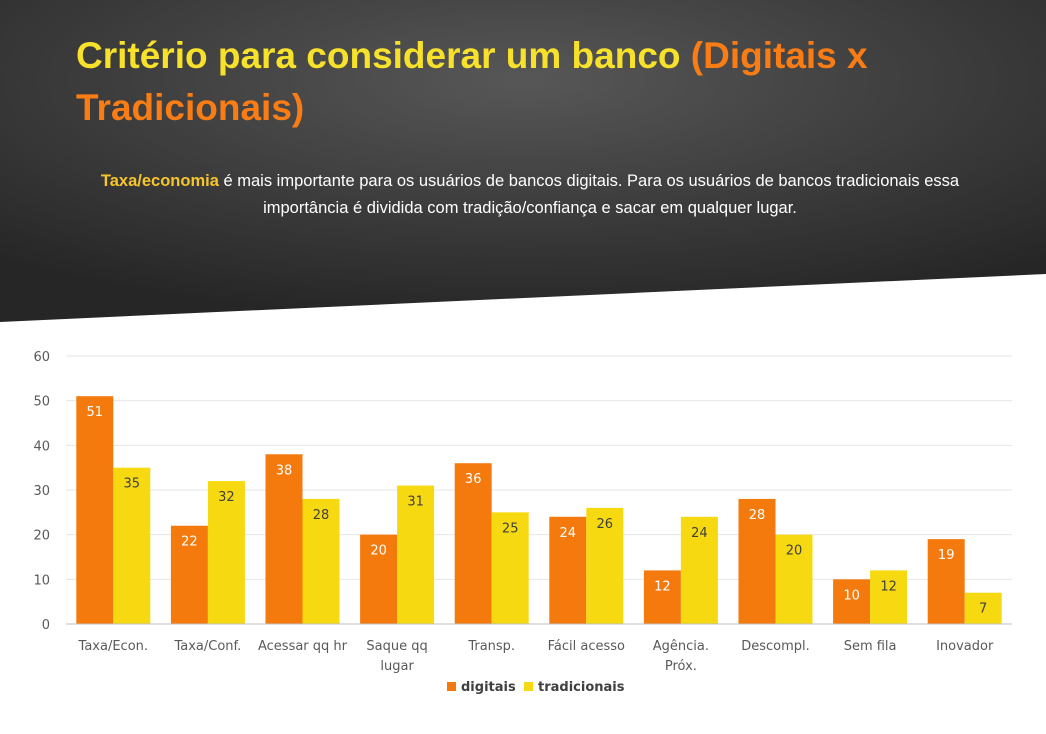 The width and height of the screenshot is (1046, 734). I want to click on y-tick-label: 50, so click(41, 402).